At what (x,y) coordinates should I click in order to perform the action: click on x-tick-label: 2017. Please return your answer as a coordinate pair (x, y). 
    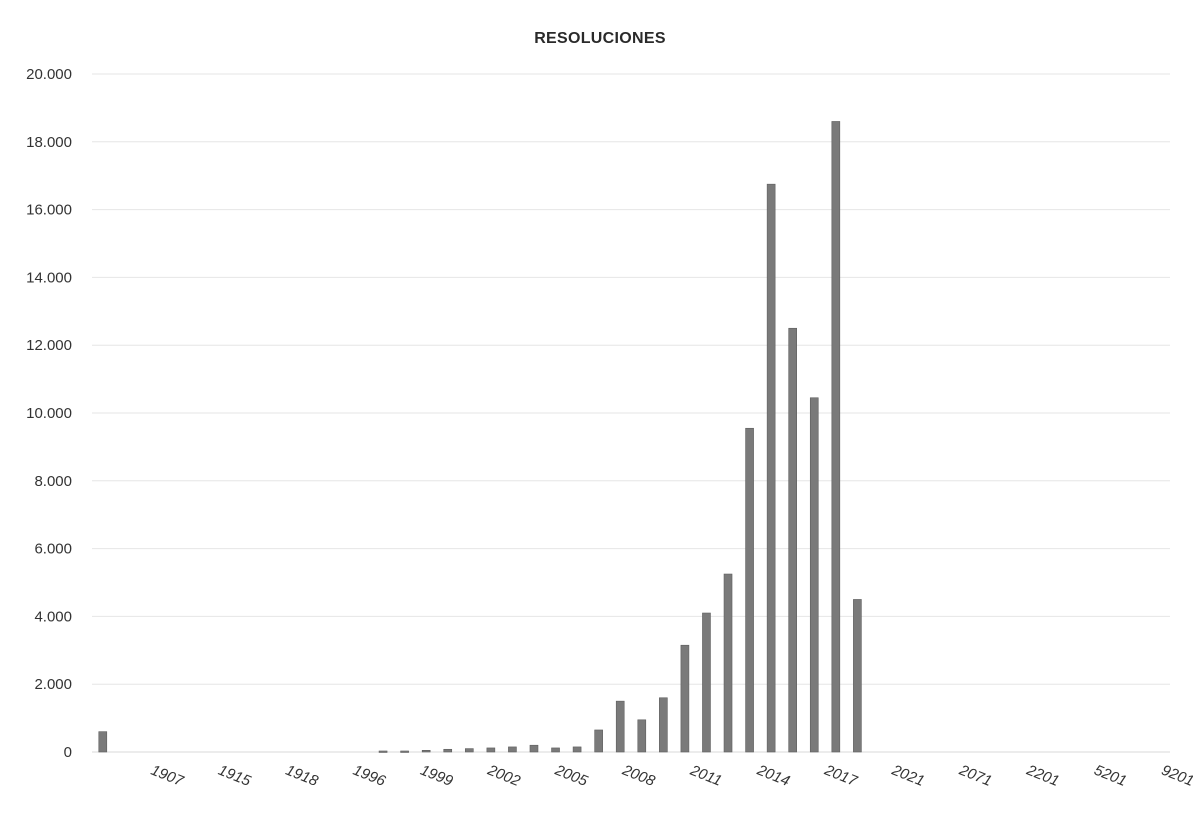
    Looking at the image, I should click on (840, 775).